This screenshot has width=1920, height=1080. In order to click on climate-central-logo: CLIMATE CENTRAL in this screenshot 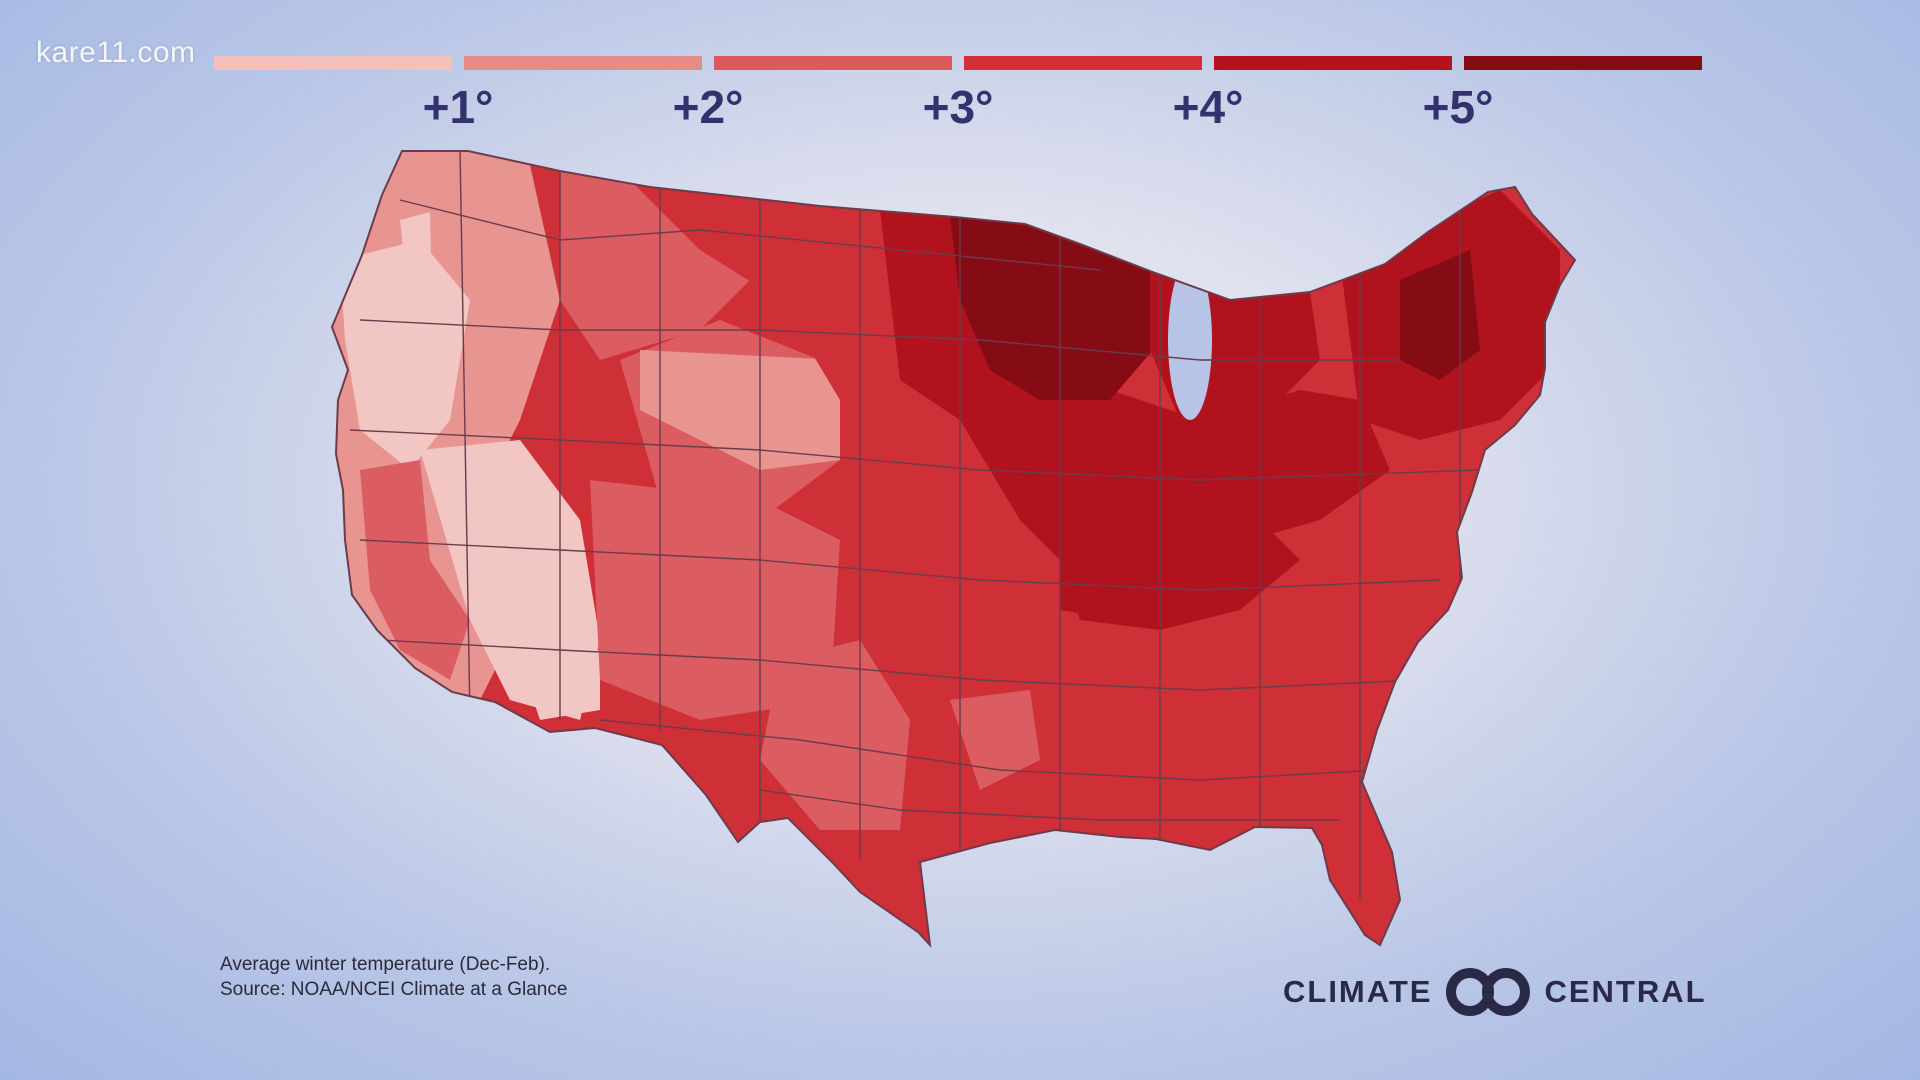, I will do `click(1495, 992)`.